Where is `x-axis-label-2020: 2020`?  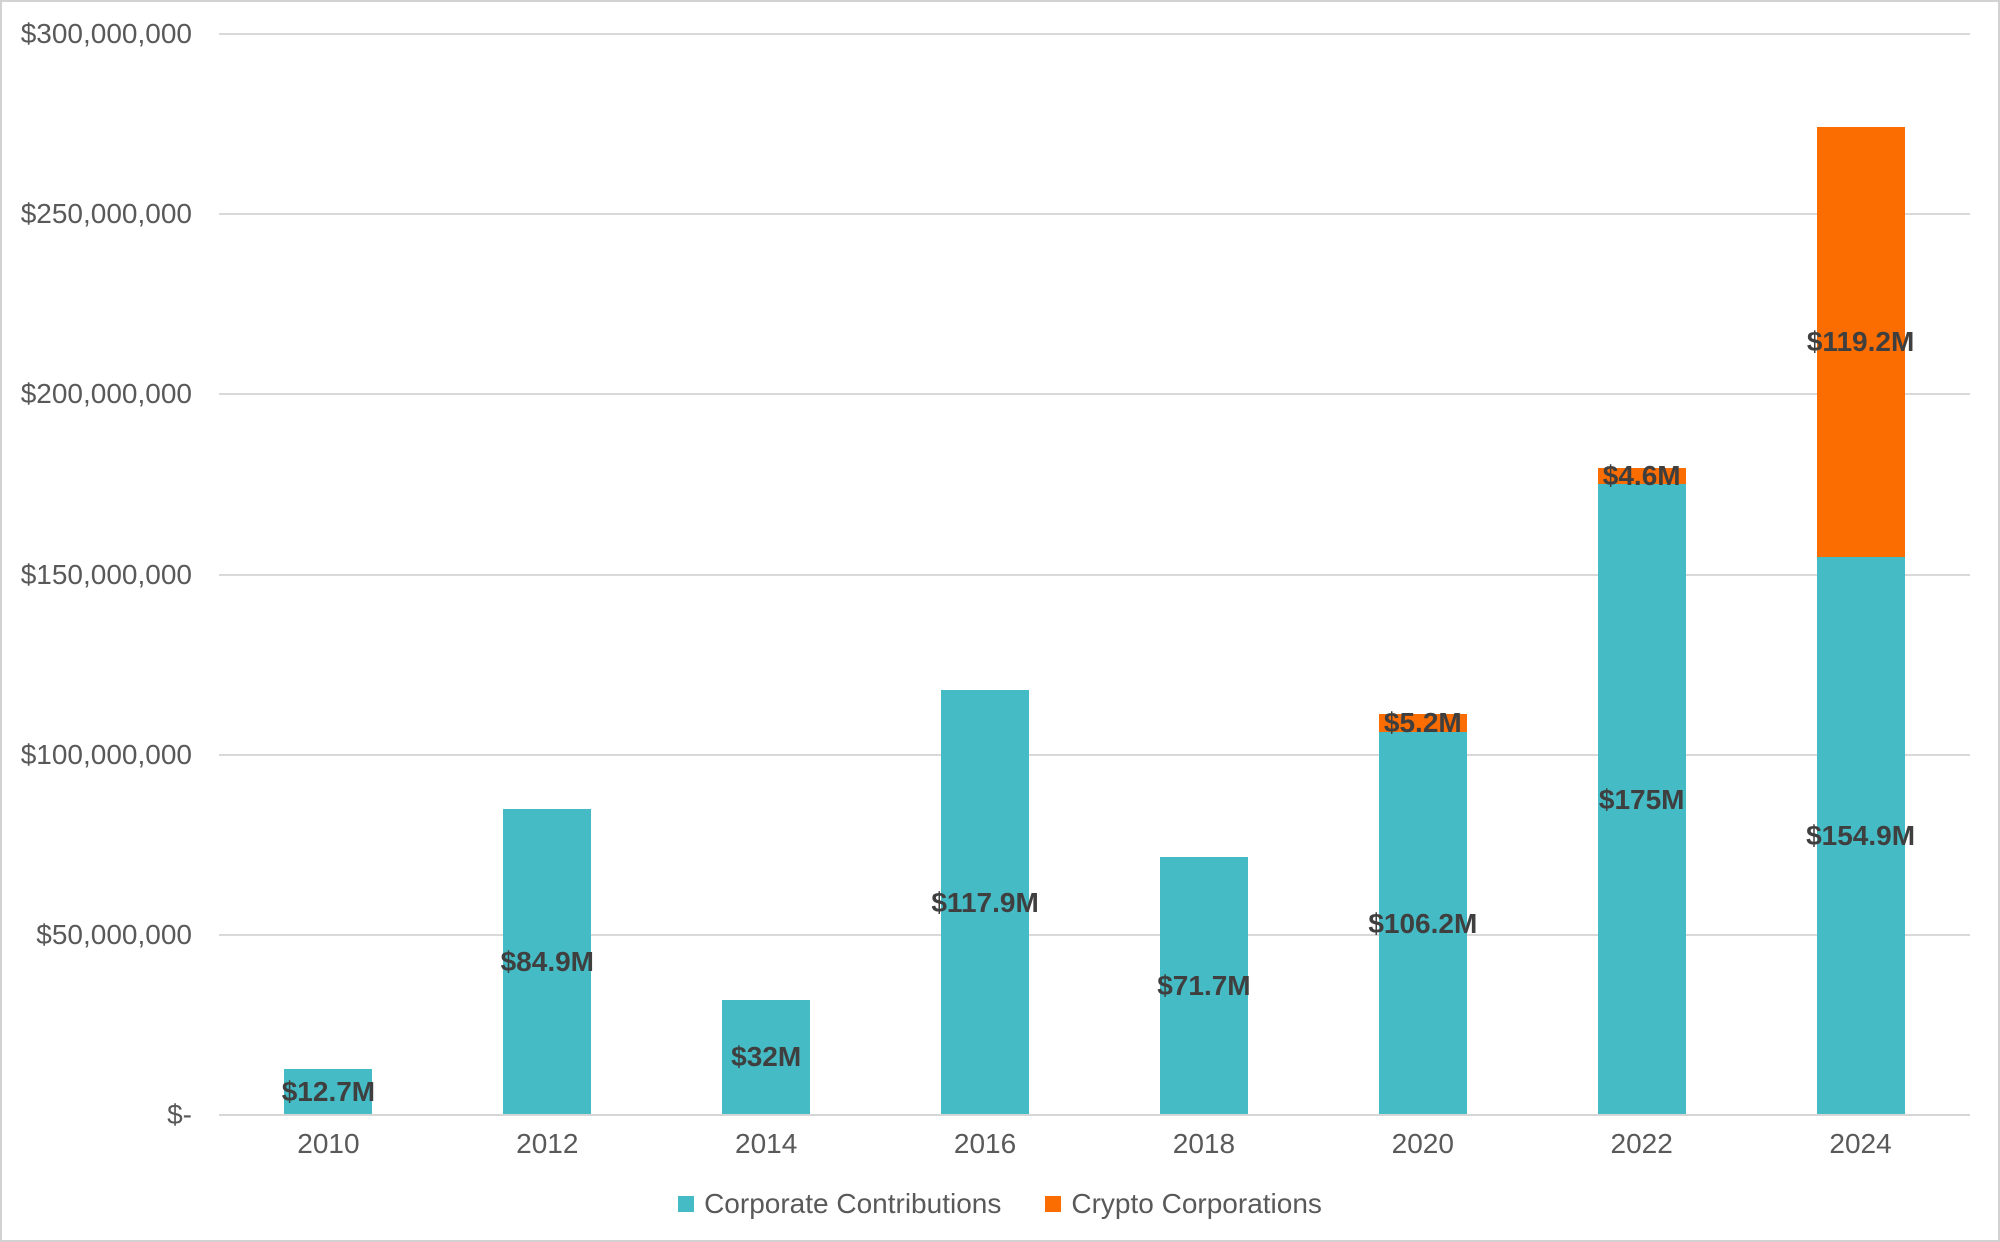 x-axis-label-2020: 2020 is located at coordinates (1422, 1143).